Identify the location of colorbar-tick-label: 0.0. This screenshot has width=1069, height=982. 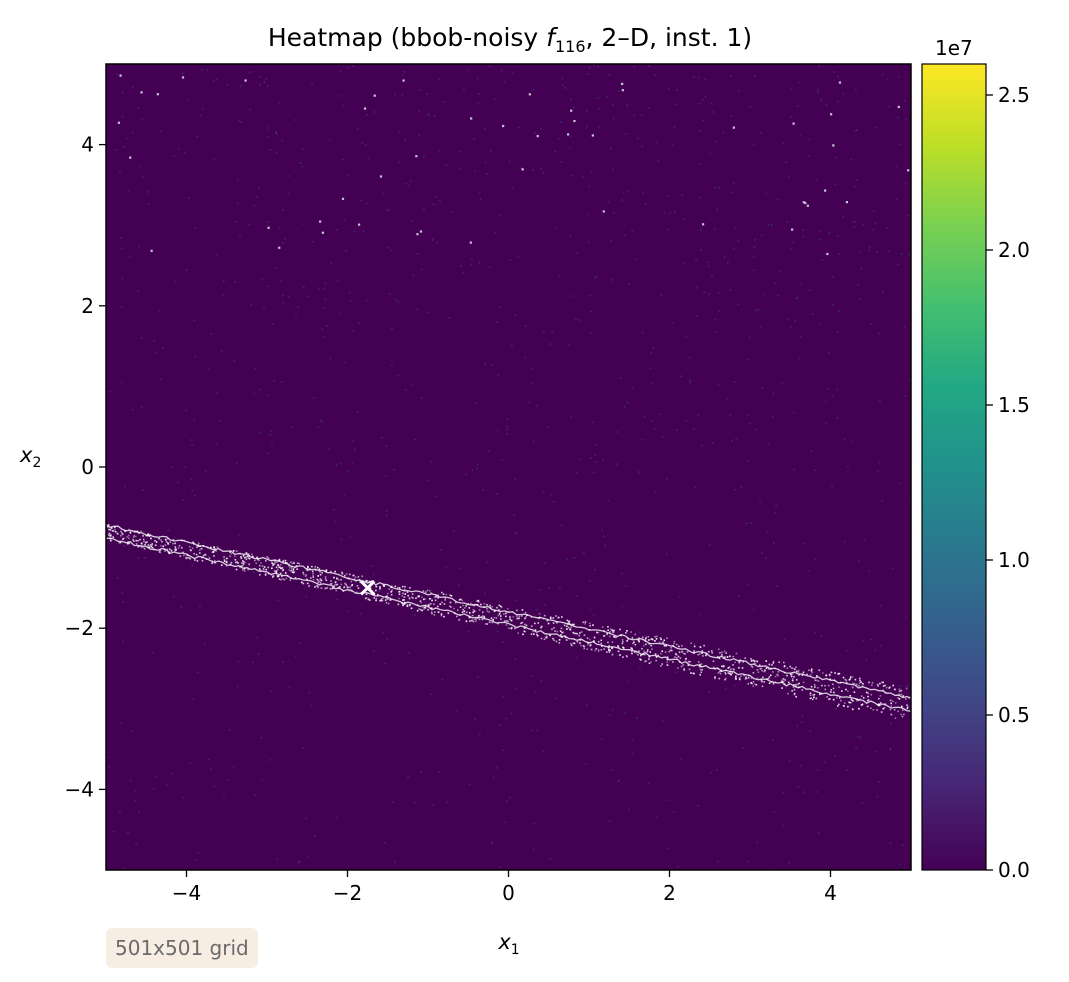
(1014, 870).